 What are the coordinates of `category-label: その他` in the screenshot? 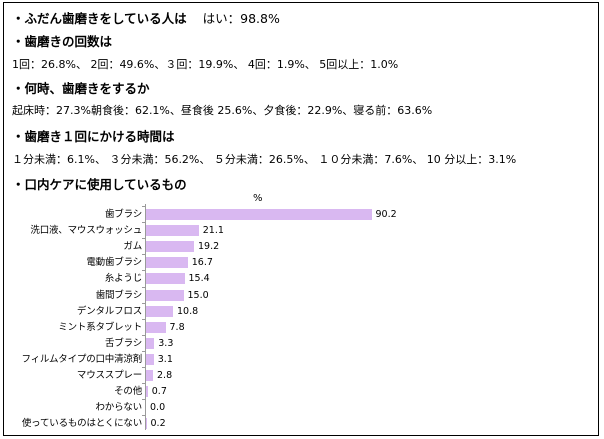 It's located at (128, 392).